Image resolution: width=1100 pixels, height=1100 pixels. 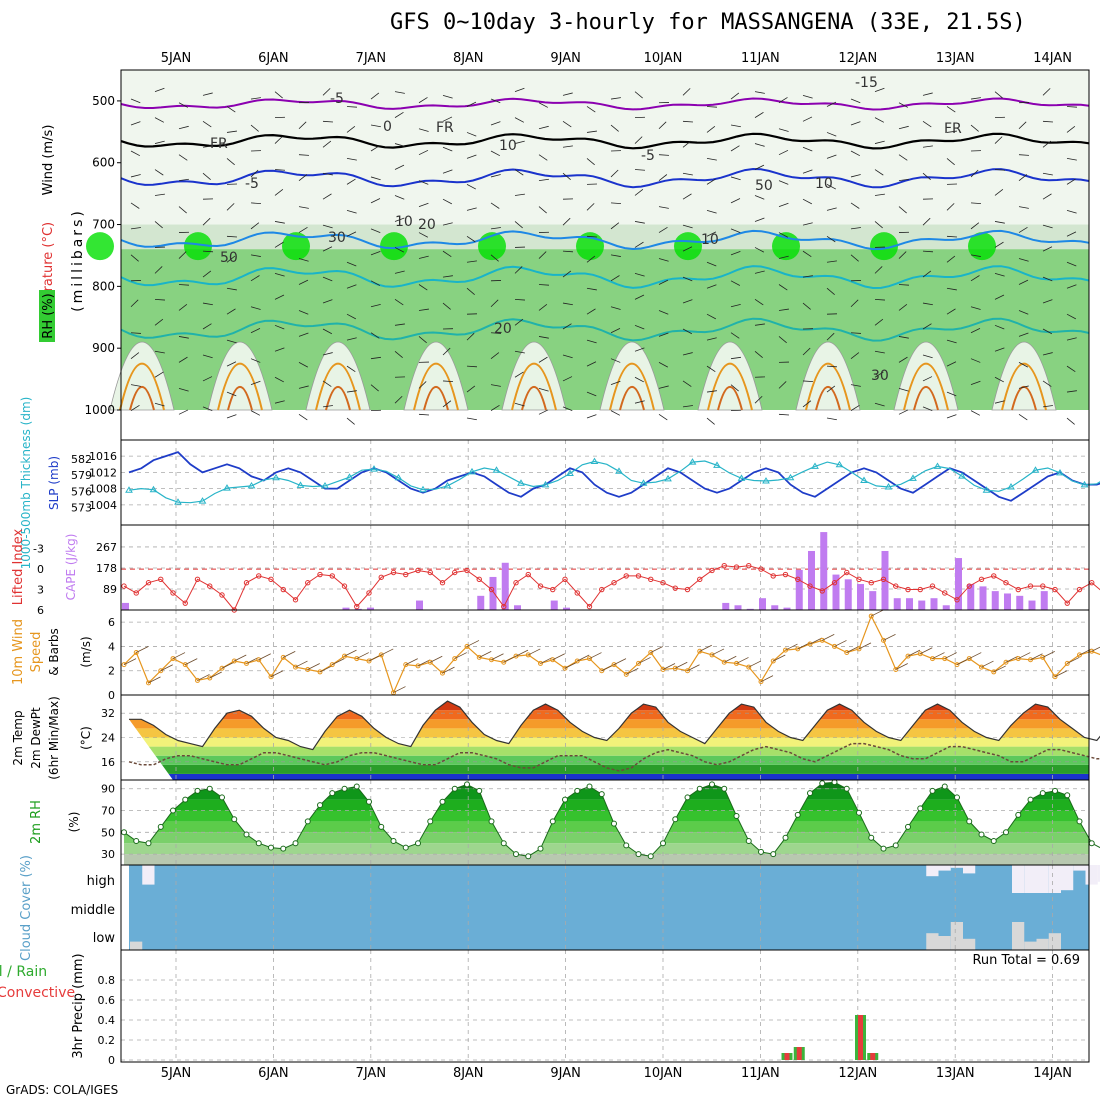 I want to click on cape-ylabel: CAPE (J/kg), so click(x=71, y=567).